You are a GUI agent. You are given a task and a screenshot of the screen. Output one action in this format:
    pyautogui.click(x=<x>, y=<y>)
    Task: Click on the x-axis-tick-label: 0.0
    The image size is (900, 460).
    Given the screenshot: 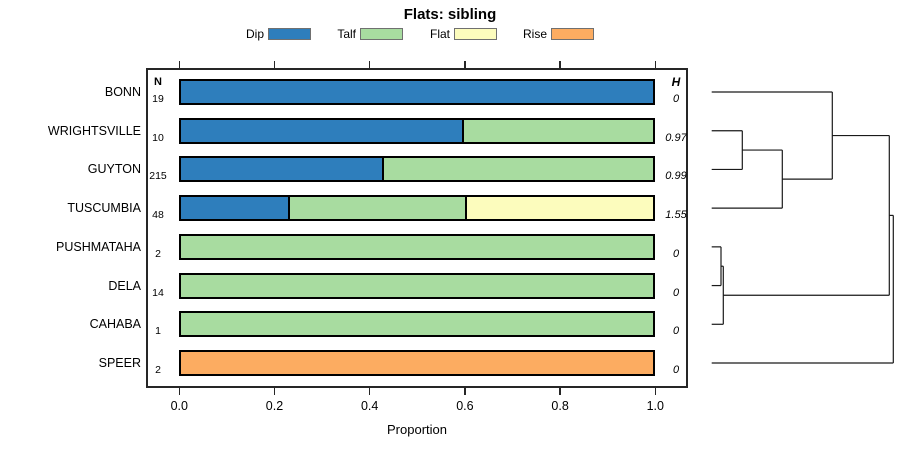 What is the action you would take?
    pyautogui.click(x=179, y=406)
    